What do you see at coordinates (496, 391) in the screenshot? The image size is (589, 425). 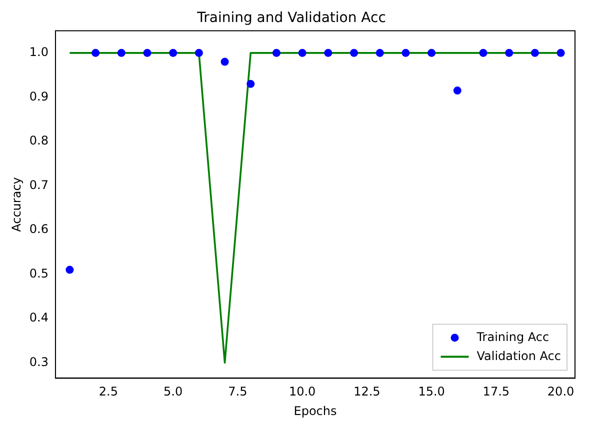 I see `x-tick-label: 17.5` at bounding box center [496, 391].